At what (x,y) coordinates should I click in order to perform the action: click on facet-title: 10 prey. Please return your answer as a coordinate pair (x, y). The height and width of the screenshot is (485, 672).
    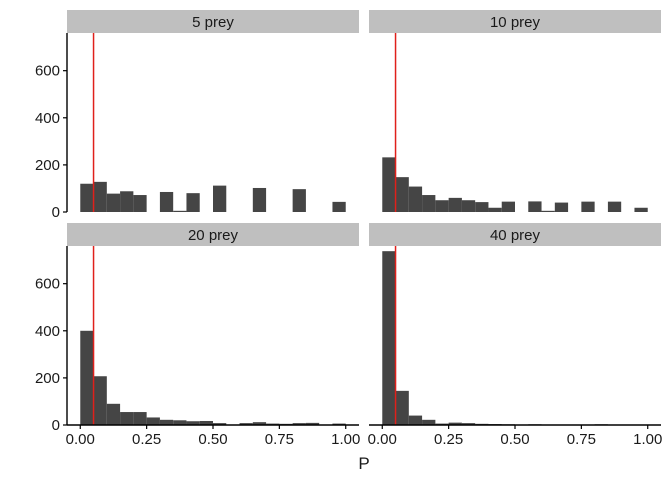
    Looking at the image, I should click on (515, 22).